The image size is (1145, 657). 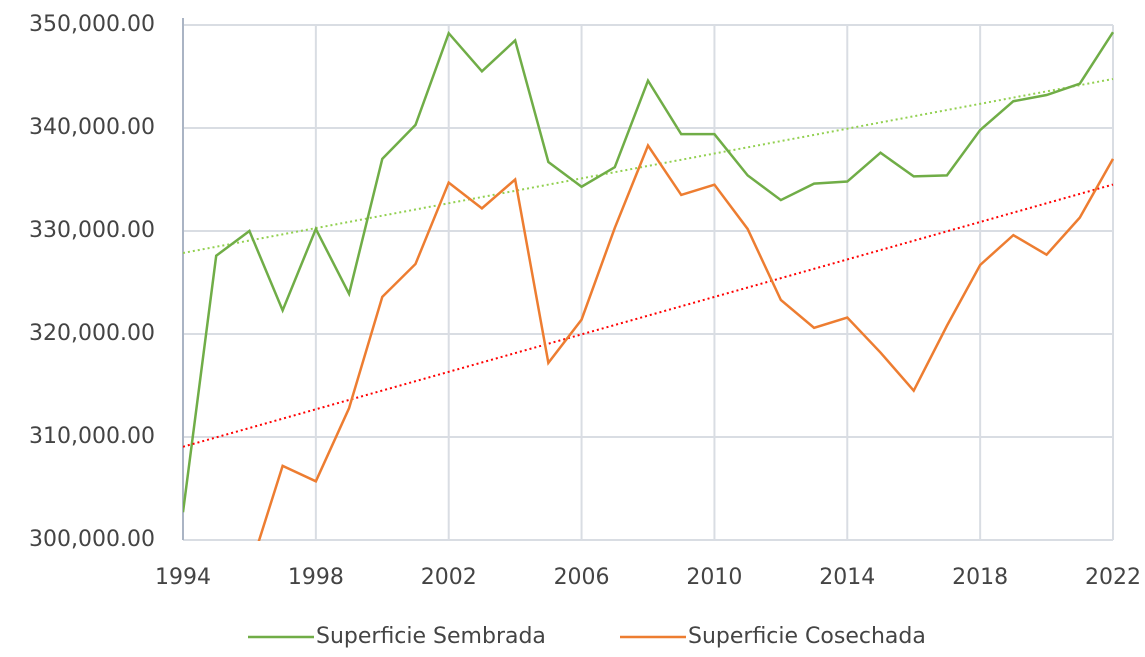 I want to click on y-tick-label: 340,000.00, so click(x=92, y=127).